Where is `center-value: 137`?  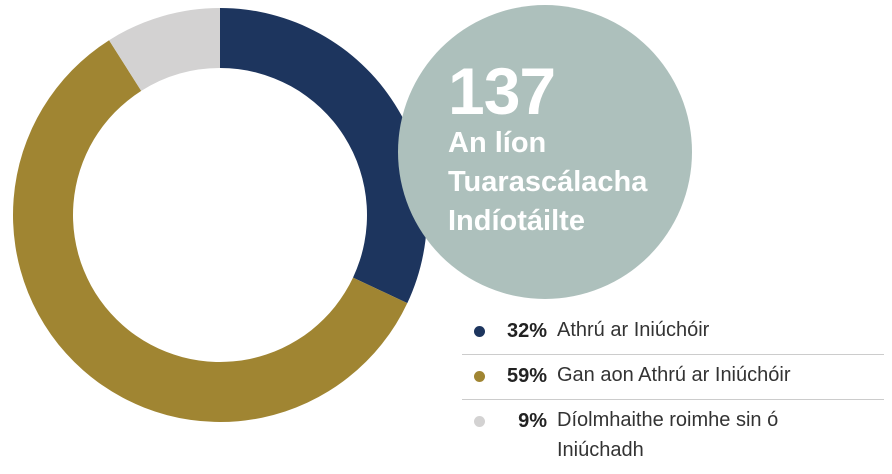 center-value: 137 is located at coordinates (502, 91).